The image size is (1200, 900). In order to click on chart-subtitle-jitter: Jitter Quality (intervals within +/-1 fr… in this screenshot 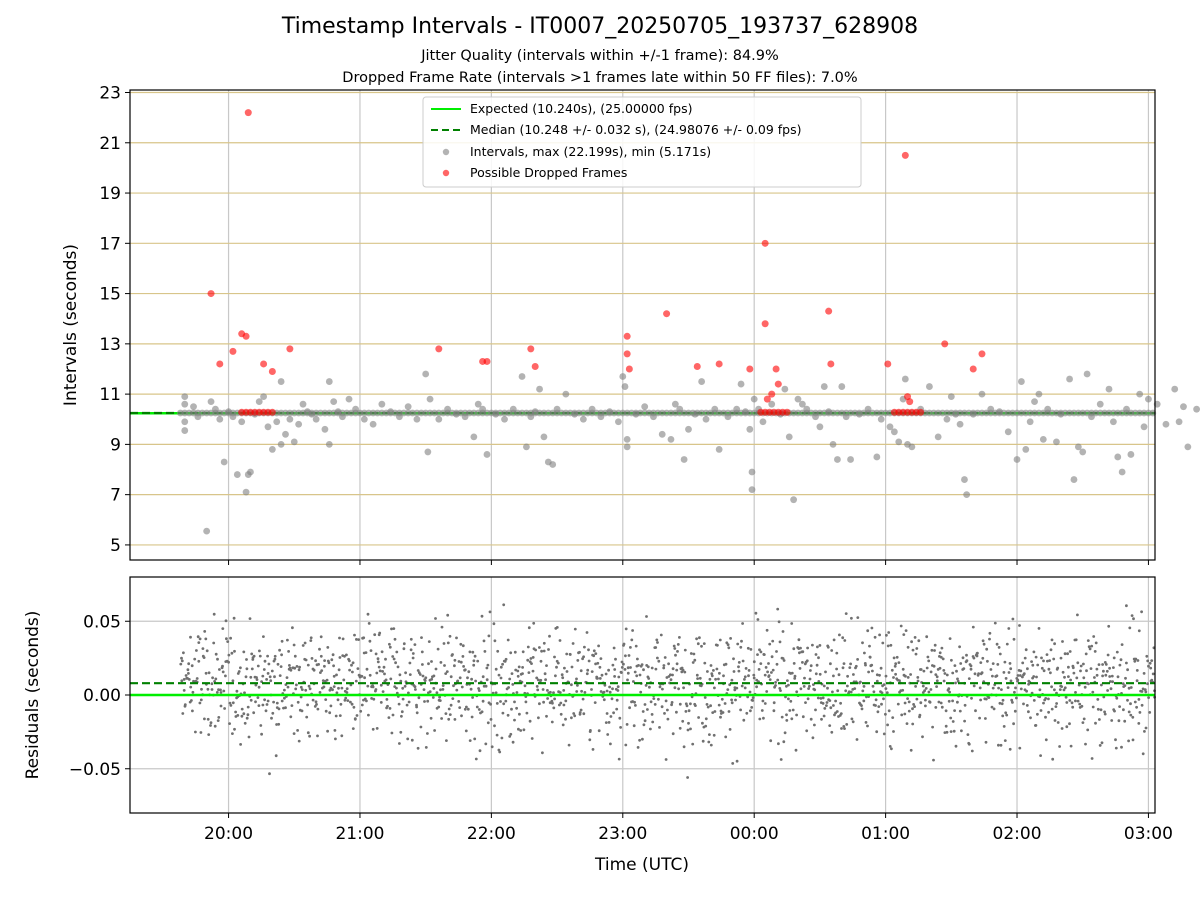, I will do `click(600, 56)`.